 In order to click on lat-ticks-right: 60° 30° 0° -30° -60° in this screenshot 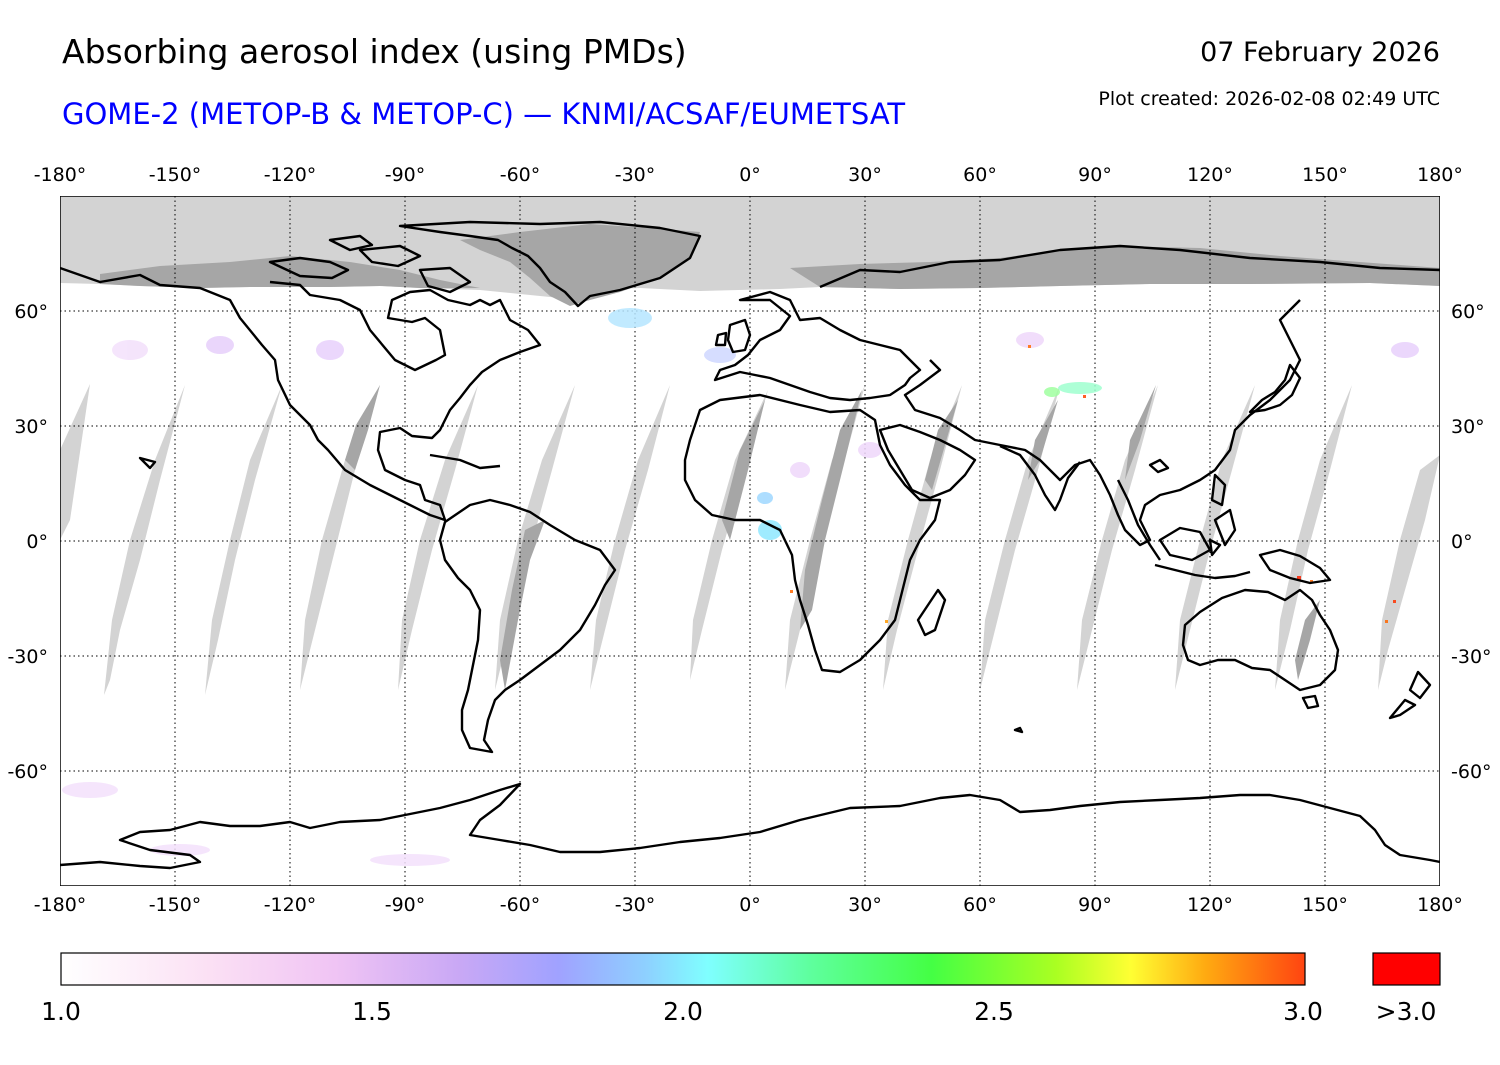, I will do `click(1471, 542)`.